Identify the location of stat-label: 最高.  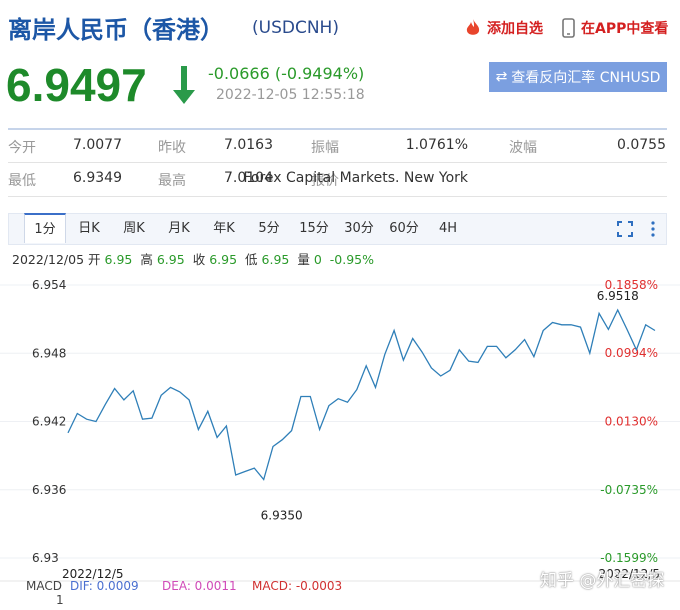
(172, 181).